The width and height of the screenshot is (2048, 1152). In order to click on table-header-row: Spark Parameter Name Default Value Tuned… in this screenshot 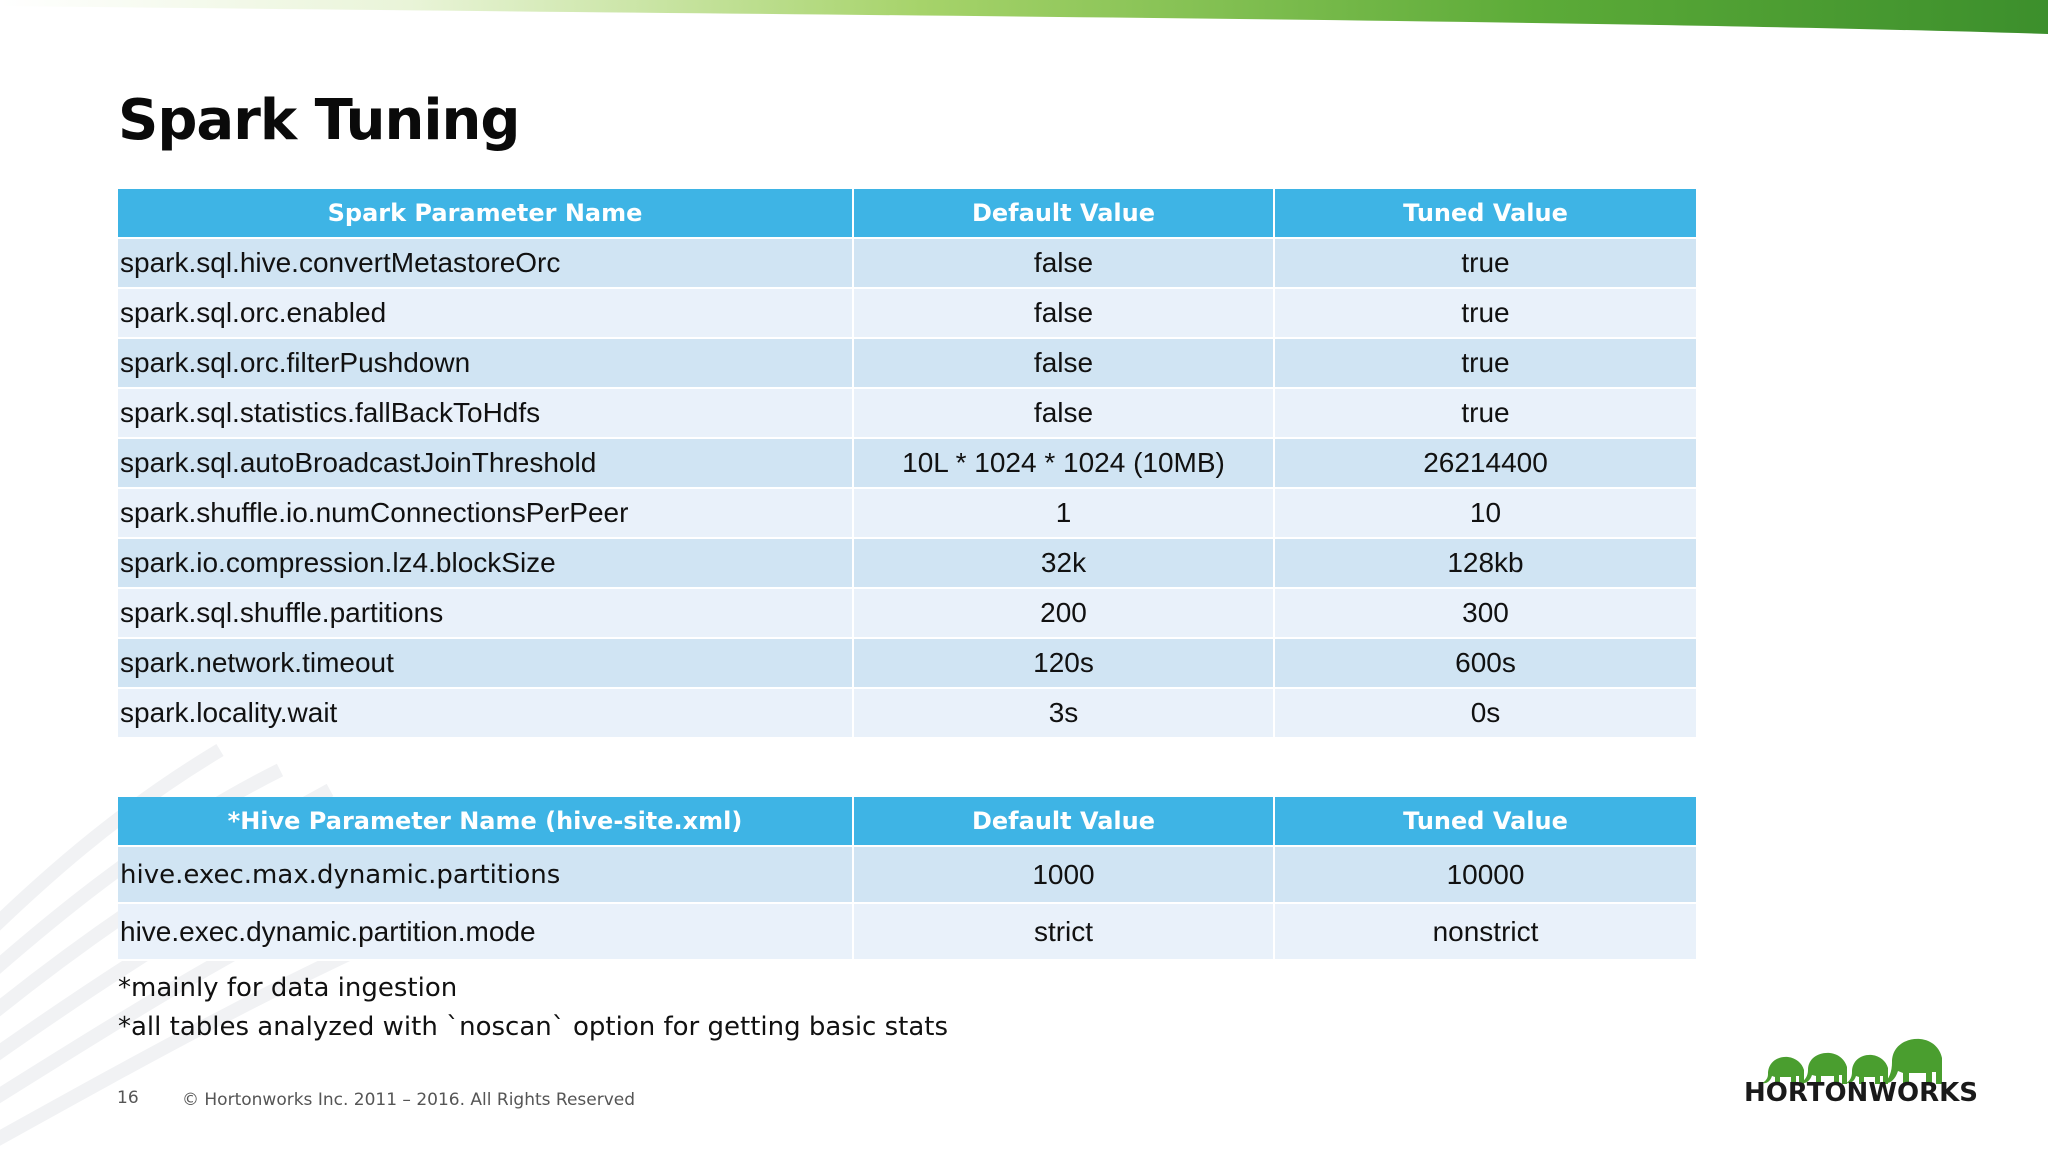, I will do `click(907, 214)`.